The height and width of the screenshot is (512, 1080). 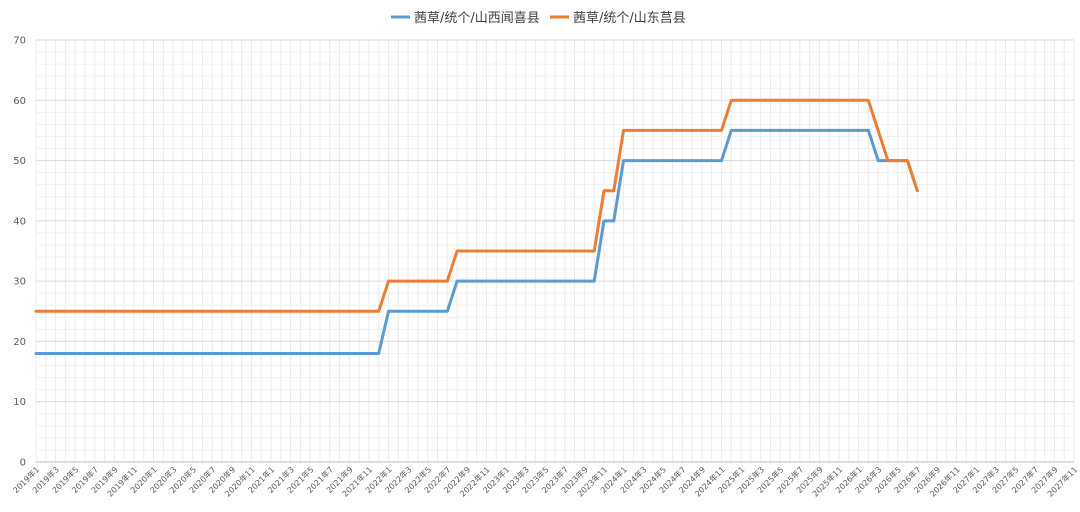 What do you see at coordinates (19, 41) in the screenshot?
I see `y-tick-label: 70` at bounding box center [19, 41].